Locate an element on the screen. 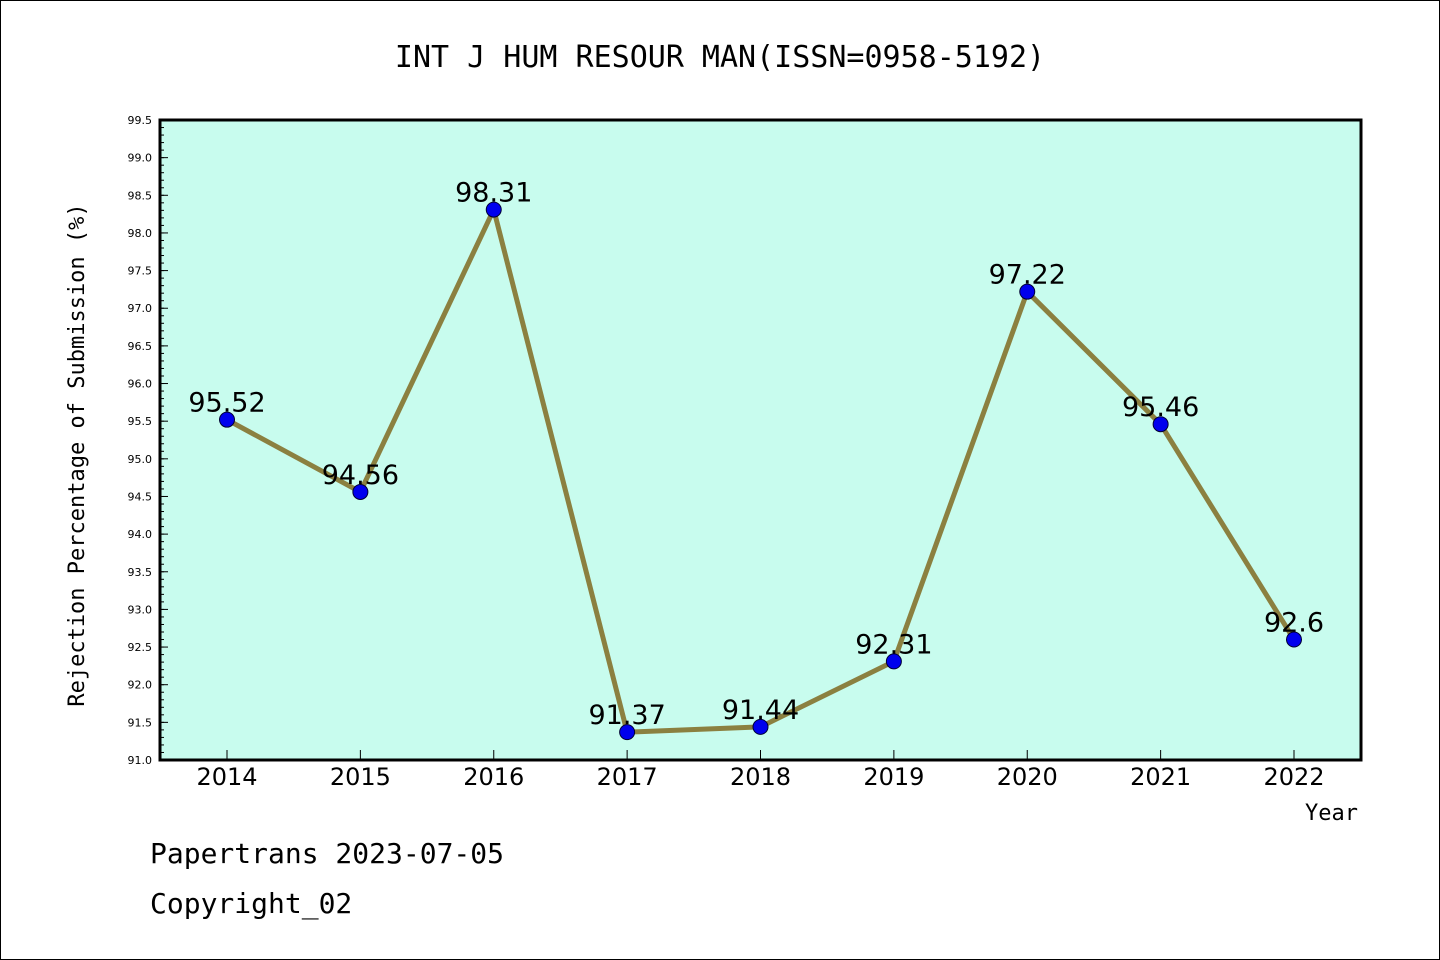 This screenshot has width=1440, height=960. y-tick-label: 95.0 is located at coordinates (140, 459).